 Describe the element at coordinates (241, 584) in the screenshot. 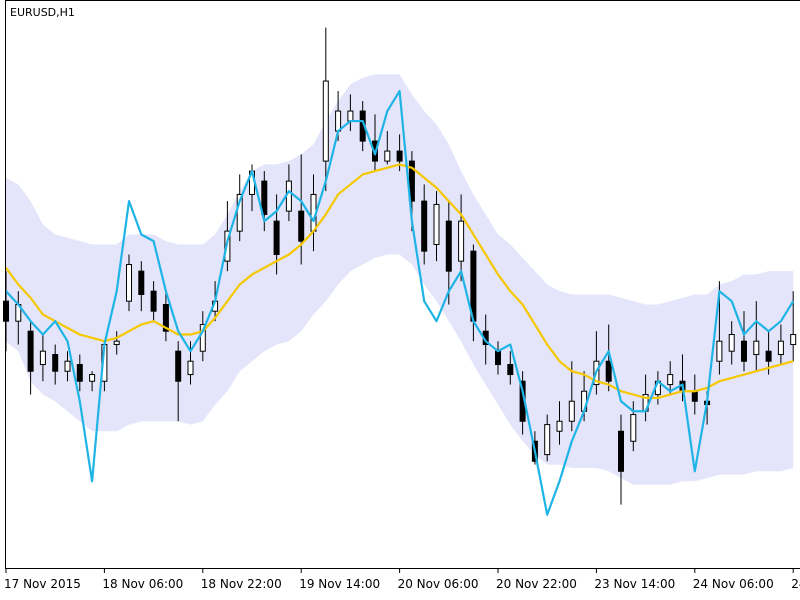

I see `x-tick-label: 18 Nov 22:00` at that location.